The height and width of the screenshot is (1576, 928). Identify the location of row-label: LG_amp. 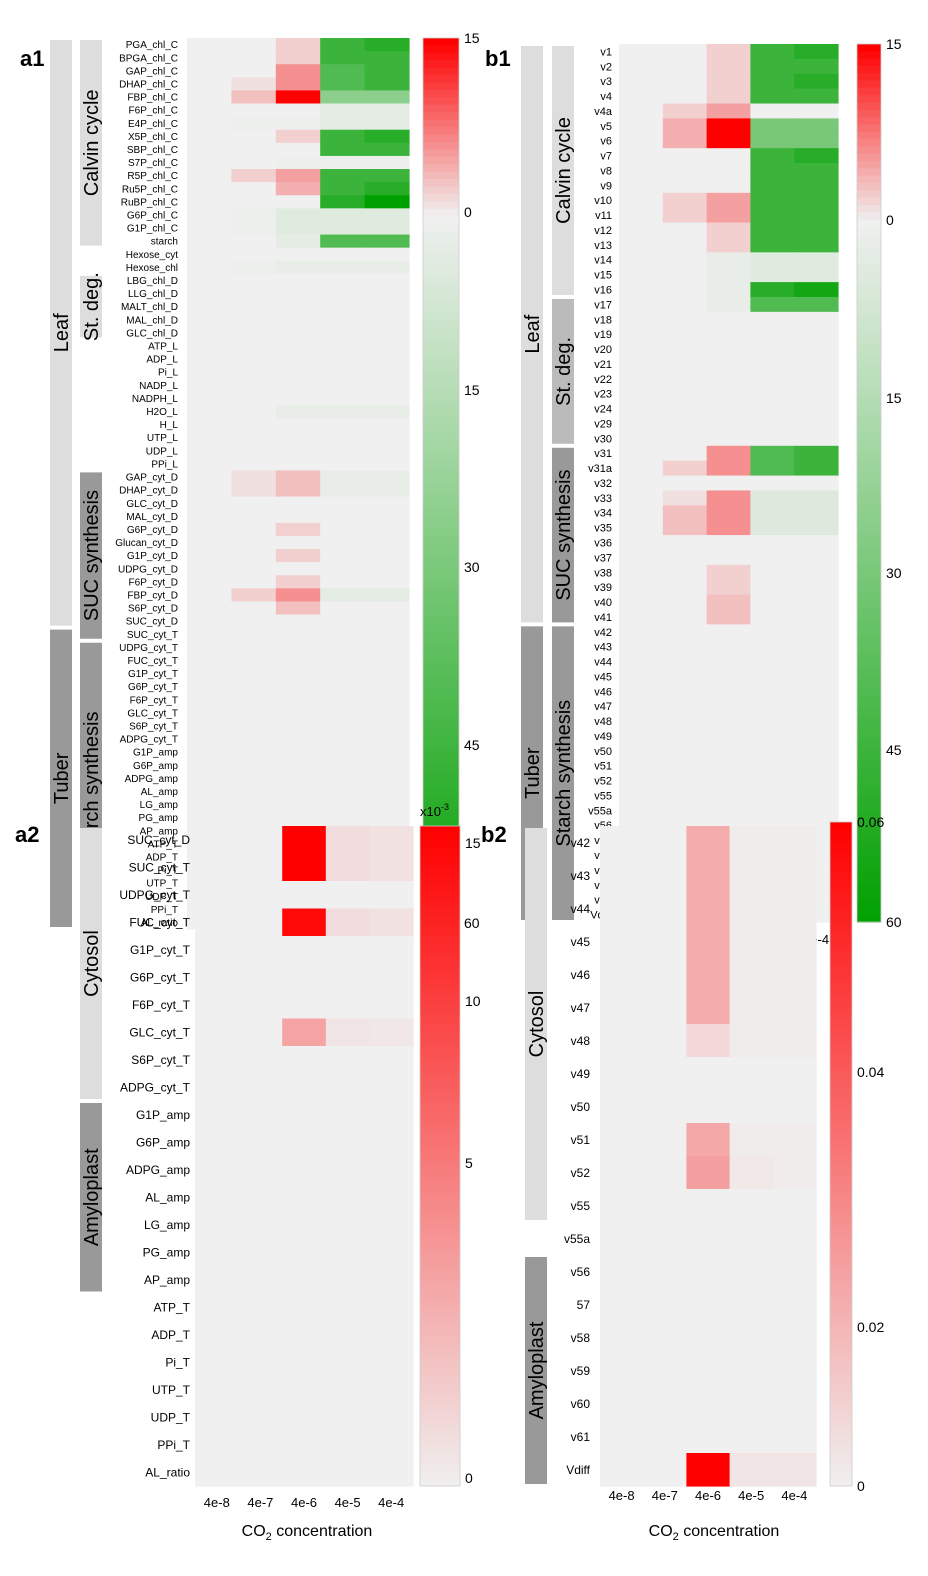
(167, 1225).